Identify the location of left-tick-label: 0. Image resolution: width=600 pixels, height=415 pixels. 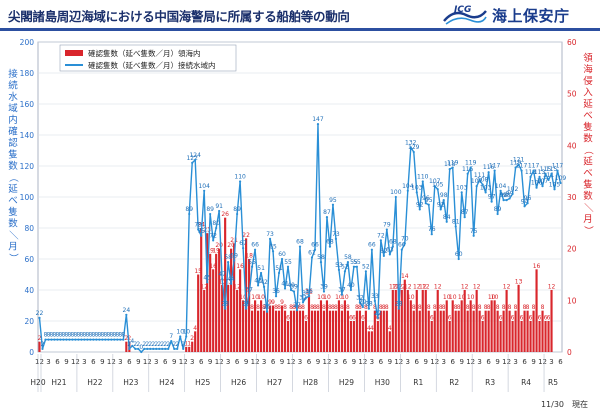
(31, 352).